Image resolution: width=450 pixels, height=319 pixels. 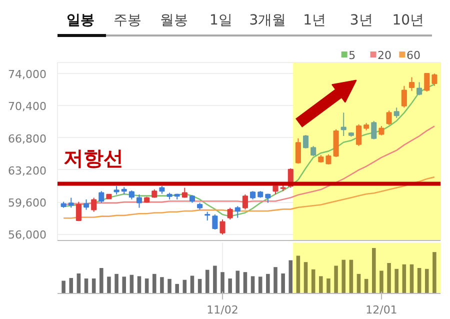 I want to click on text: 월봉, so click(x=174, y=20).